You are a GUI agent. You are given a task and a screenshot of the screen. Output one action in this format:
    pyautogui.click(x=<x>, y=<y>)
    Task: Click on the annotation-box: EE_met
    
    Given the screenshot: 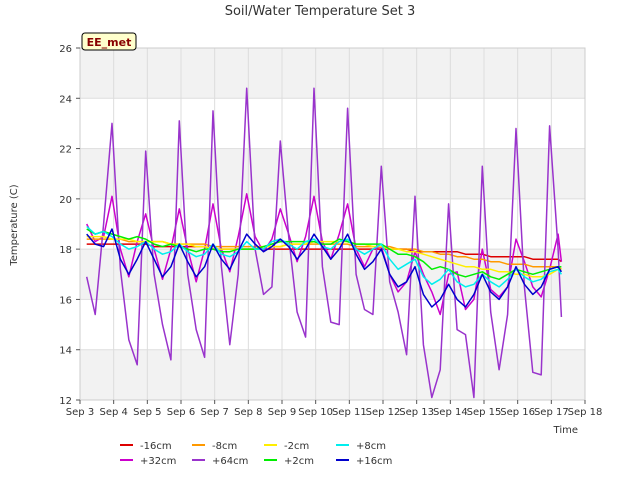 What is the action you would take?
    pyautogui.click(x=109, y=41)
    